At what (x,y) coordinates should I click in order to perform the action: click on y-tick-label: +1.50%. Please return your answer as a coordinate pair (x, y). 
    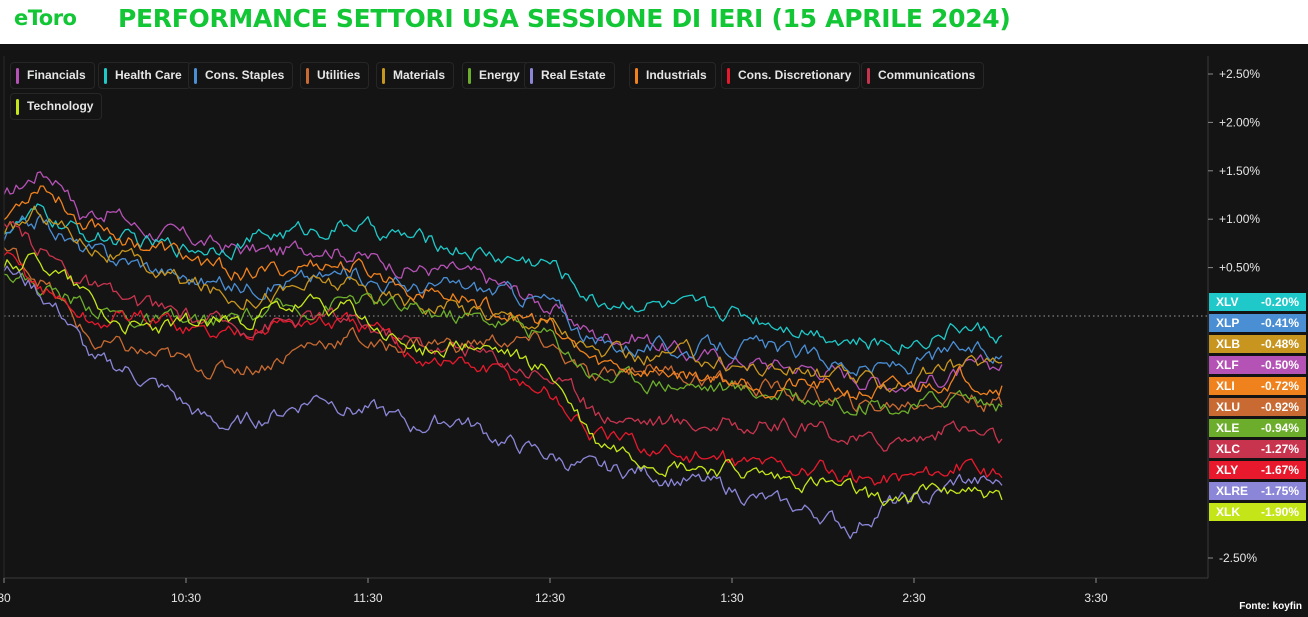
    Looking at the image, I should click on (1239, 171).